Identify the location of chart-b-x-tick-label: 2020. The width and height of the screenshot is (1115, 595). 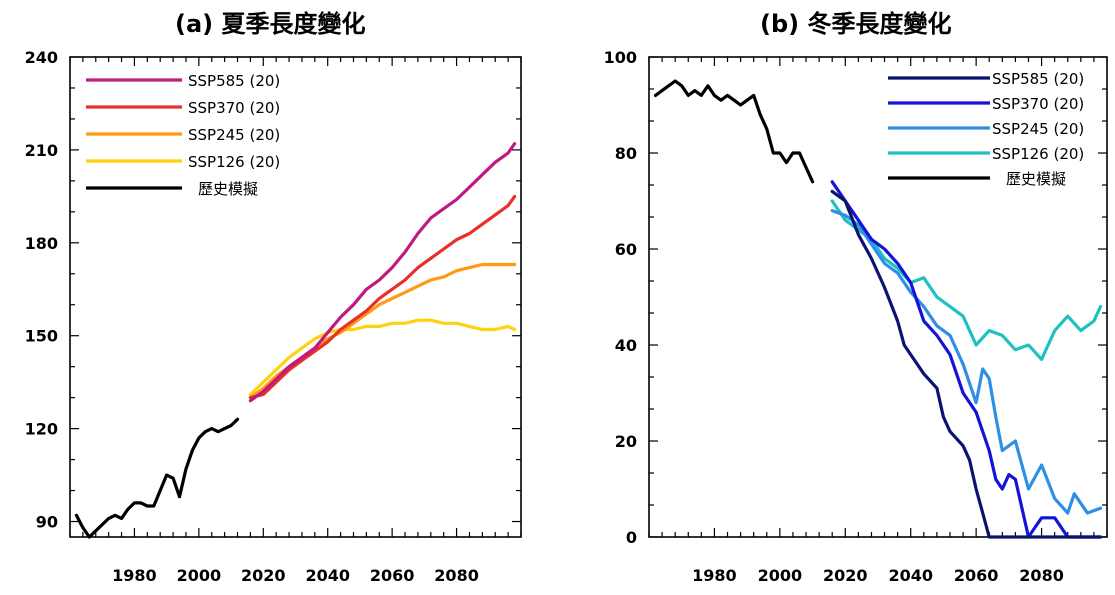
(845, 575).